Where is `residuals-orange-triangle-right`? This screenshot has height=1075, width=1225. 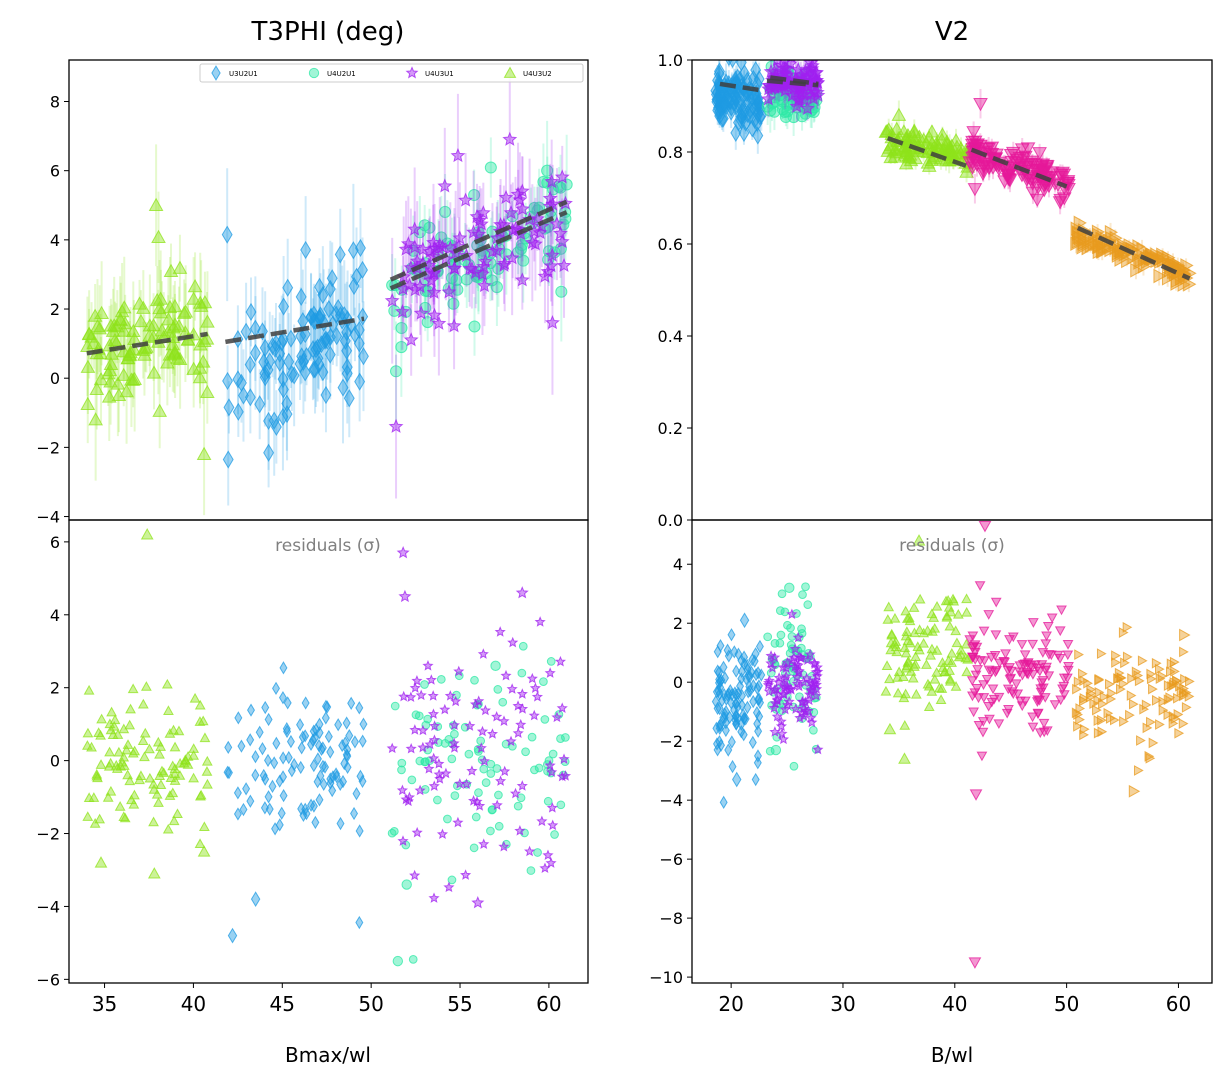
residuals-orange-triangle-right is located at coordinates (1133, 709).